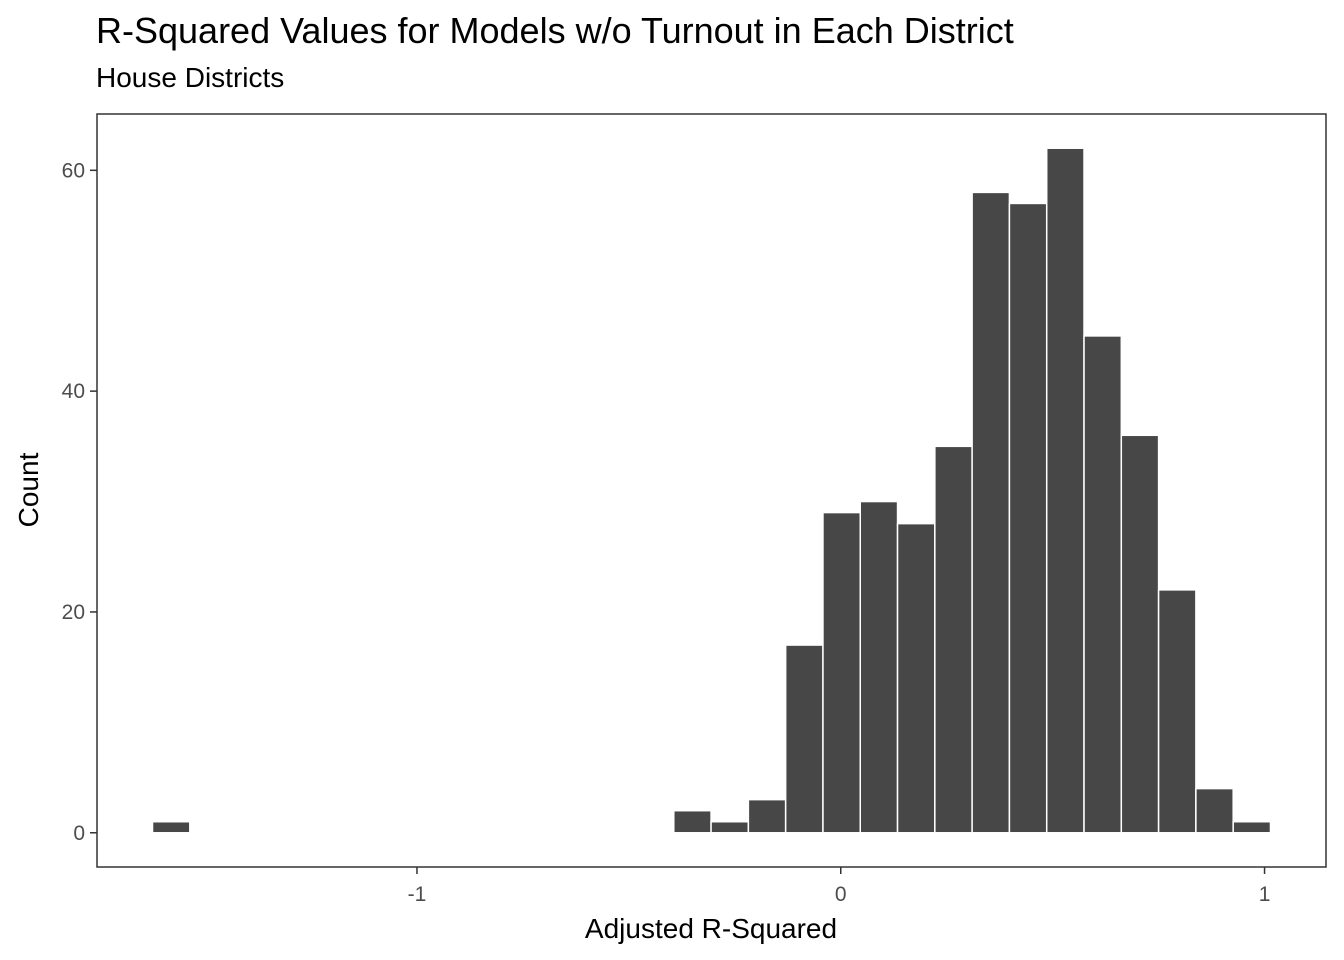  I want to click on y-axis: 0 20 40 60, so click(79, 502).